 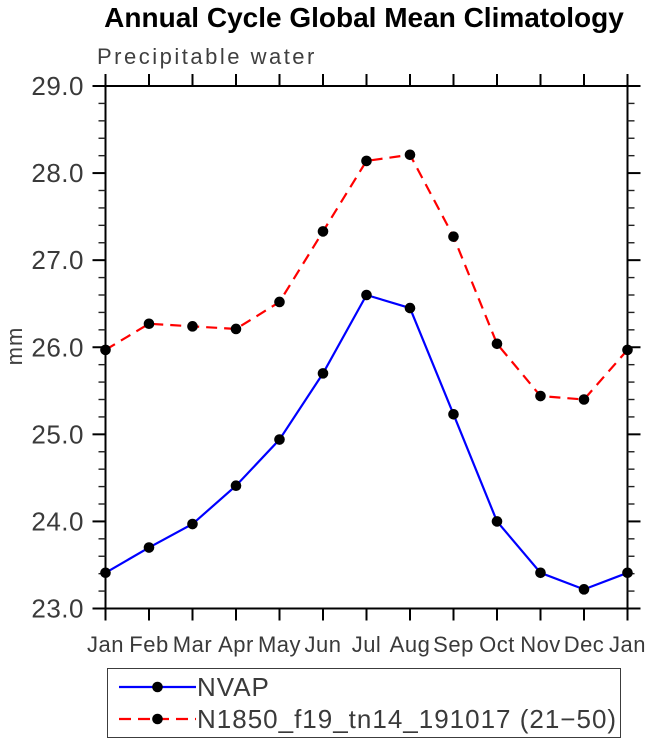 I want to click on legend-item-n1850: N1850_f19_tn14_191017 (21−50), so click(x=369, y=719).